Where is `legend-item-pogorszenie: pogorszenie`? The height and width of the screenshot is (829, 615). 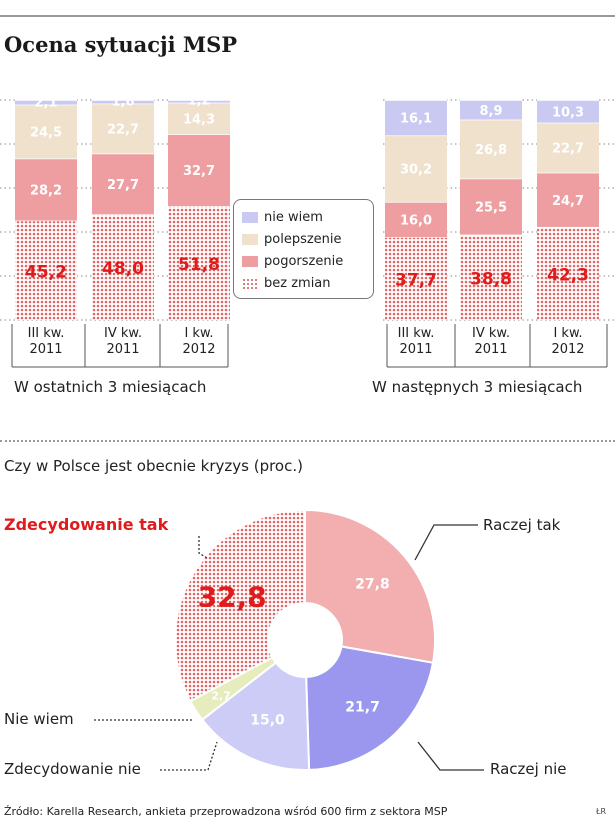
legend-item-pogorszenie: pogorszenie is located at coordinates (307, 261).